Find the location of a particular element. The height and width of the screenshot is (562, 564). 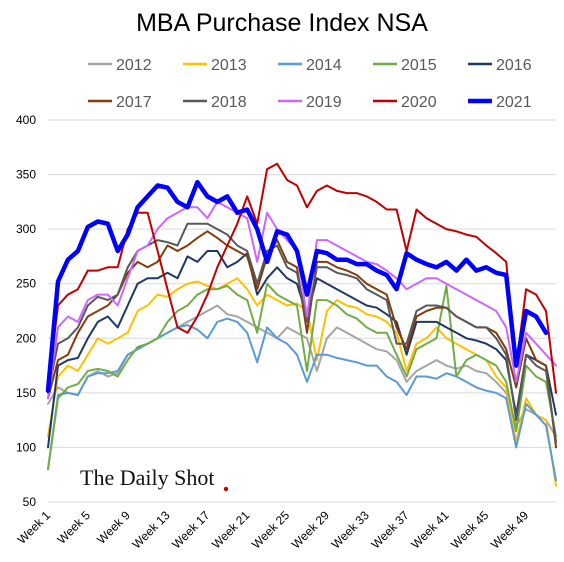

y-tick-label: 400 is located at coordinates (26, 120).